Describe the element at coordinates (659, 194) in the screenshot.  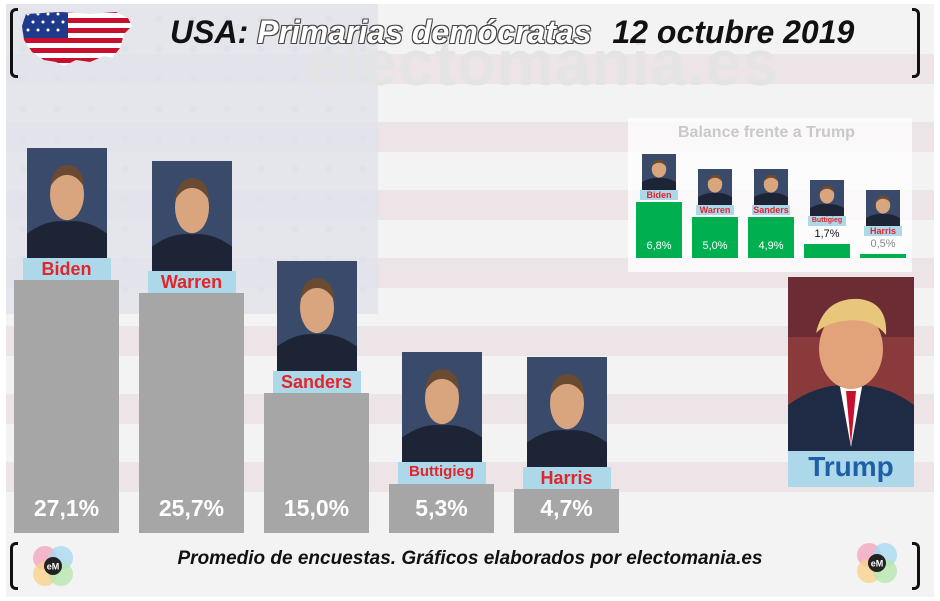
I see `inset-candidate-label-biden: Biden` at that location.